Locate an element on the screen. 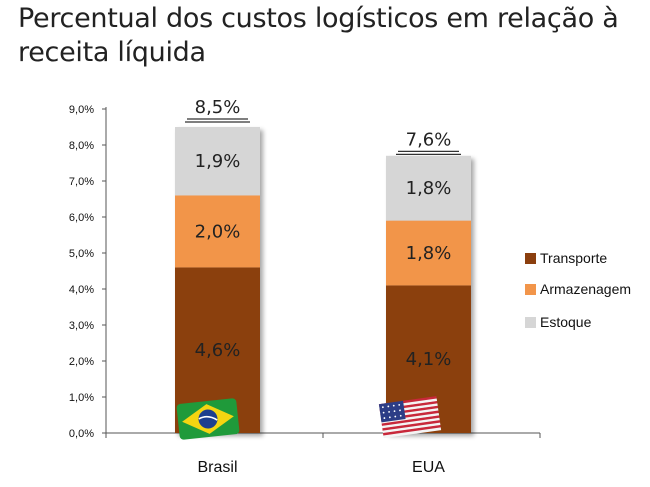 This screenshot has width=650, height=487. data-label: 4,1% is located at coordinates (429, 359).